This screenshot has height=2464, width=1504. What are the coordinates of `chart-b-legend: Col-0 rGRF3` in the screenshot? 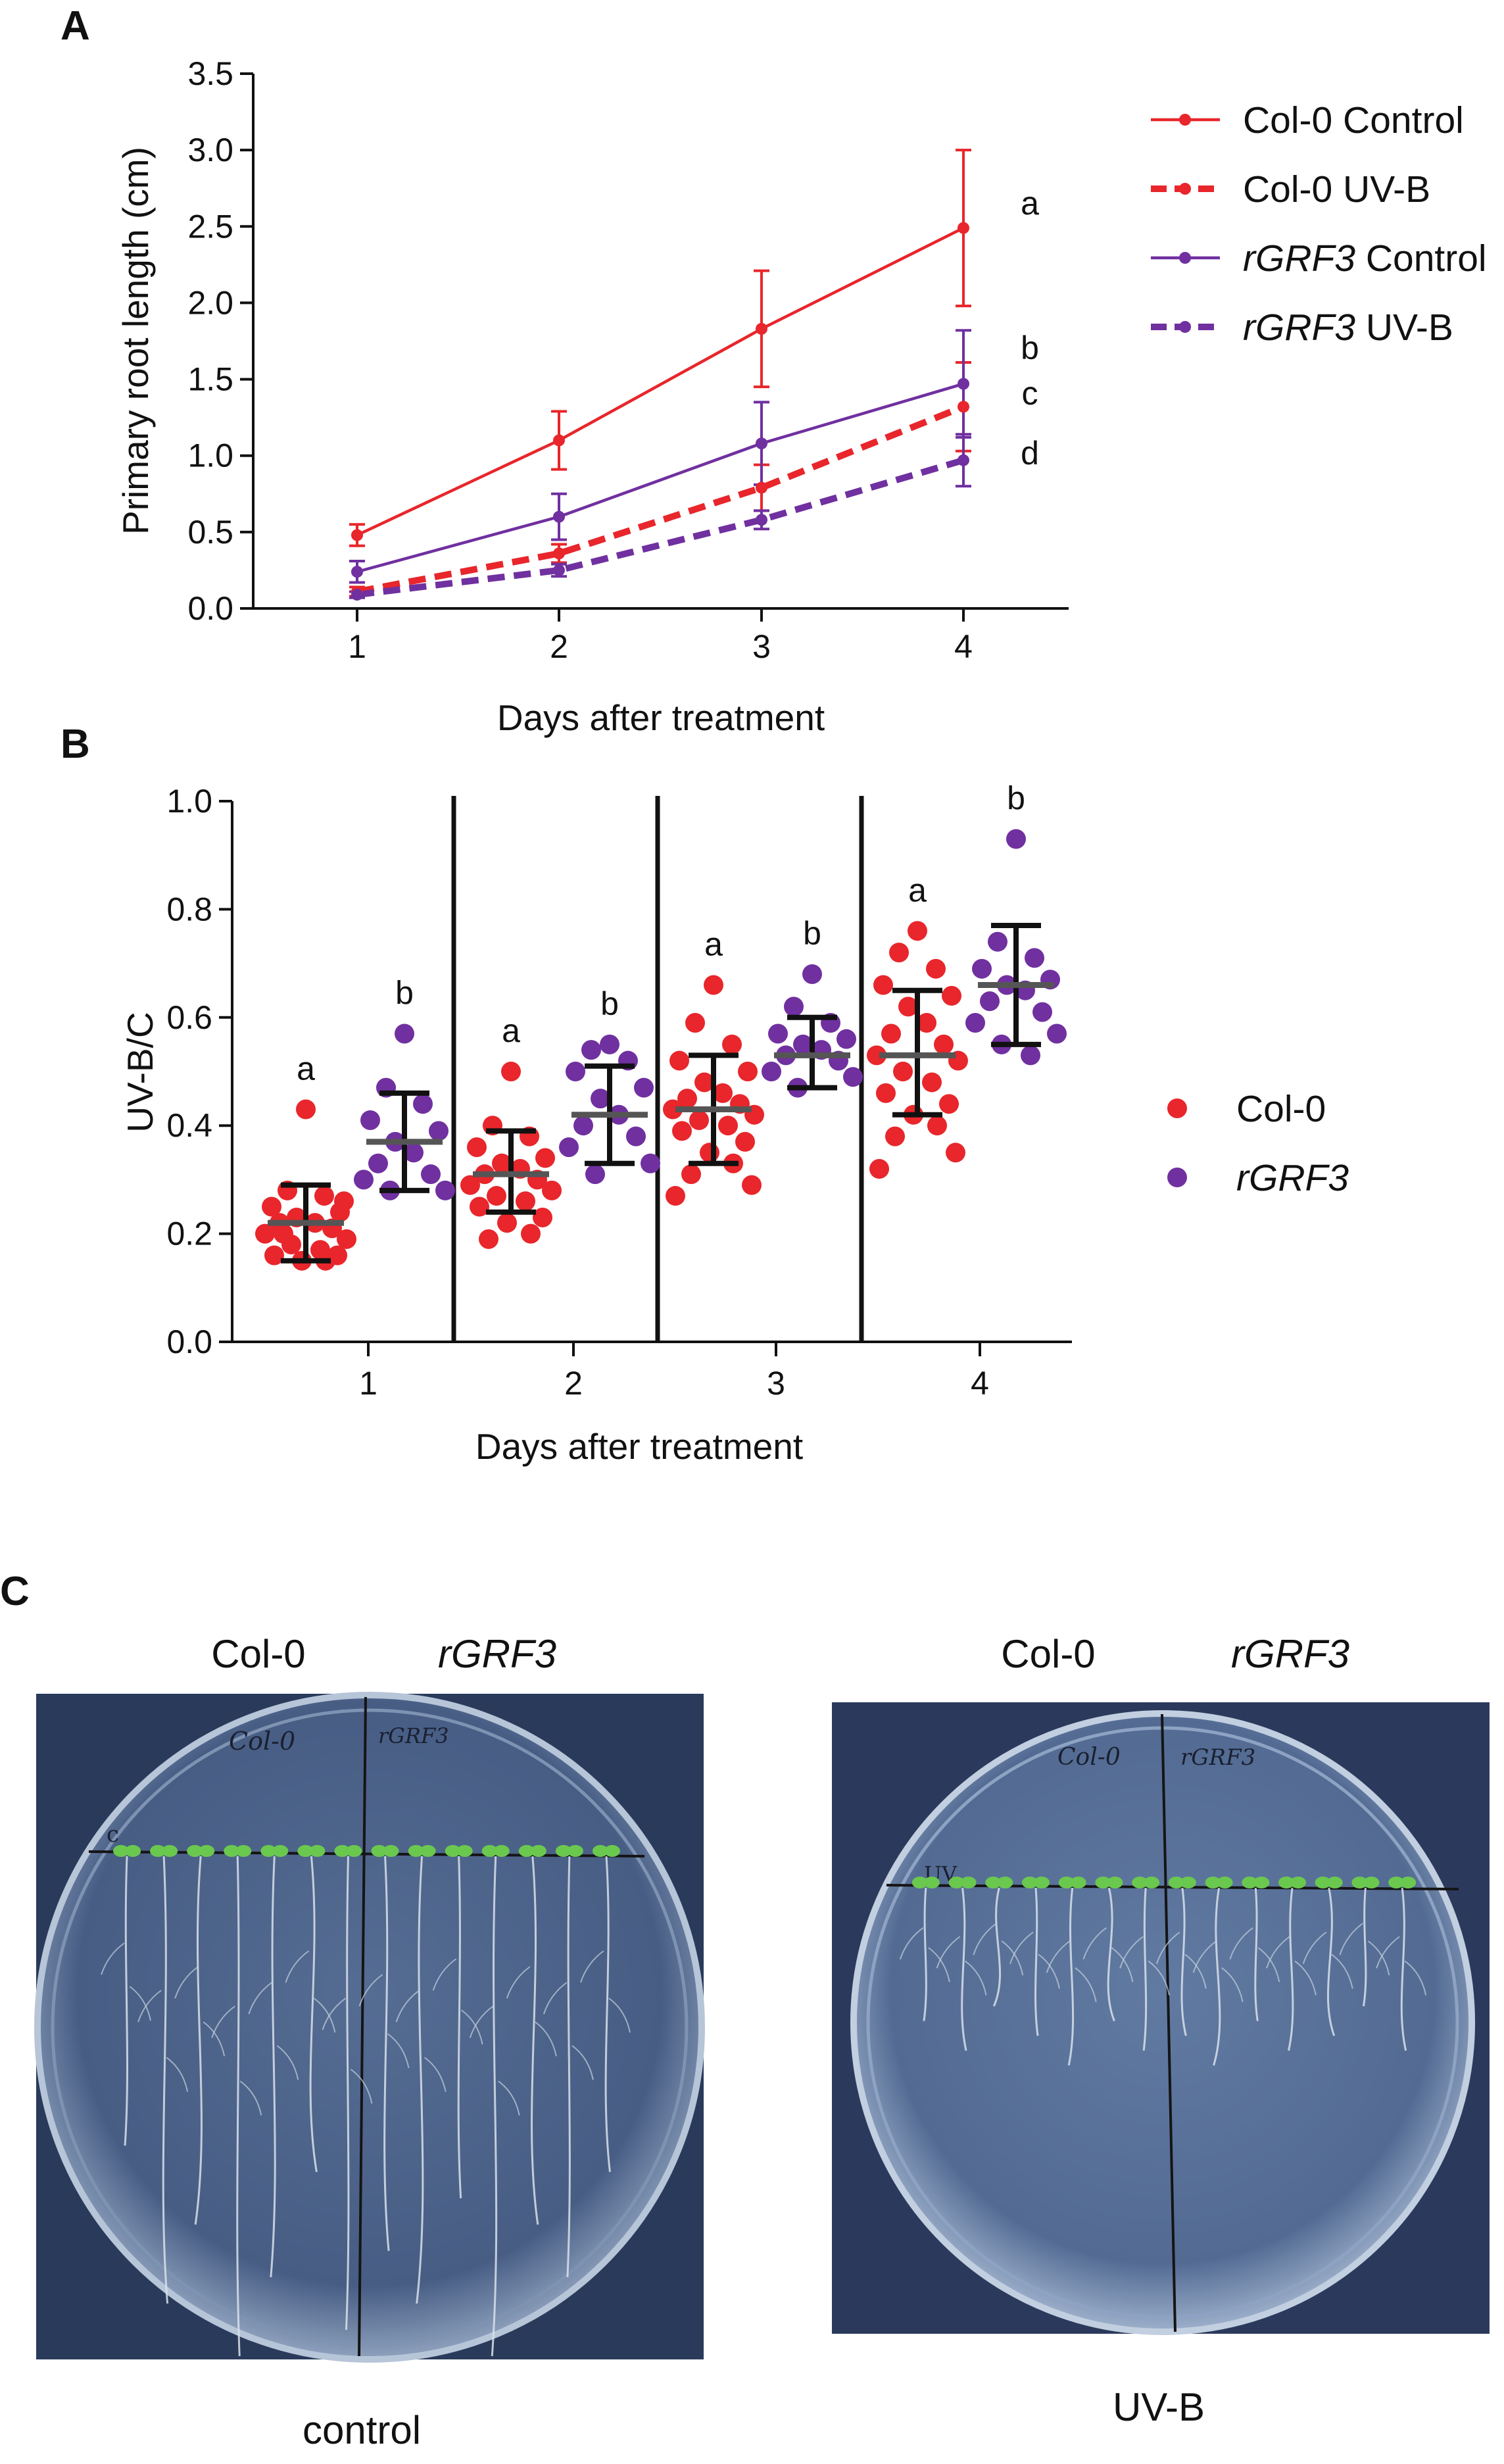 It's located at (1258, 1144).